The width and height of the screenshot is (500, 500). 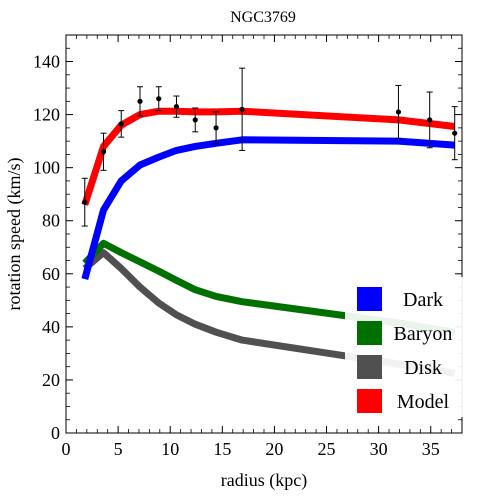 What do you see at coordinates (118, 449) in the screenshot?
I see `x-tick-label: 5` at bounding box center [118, 449].